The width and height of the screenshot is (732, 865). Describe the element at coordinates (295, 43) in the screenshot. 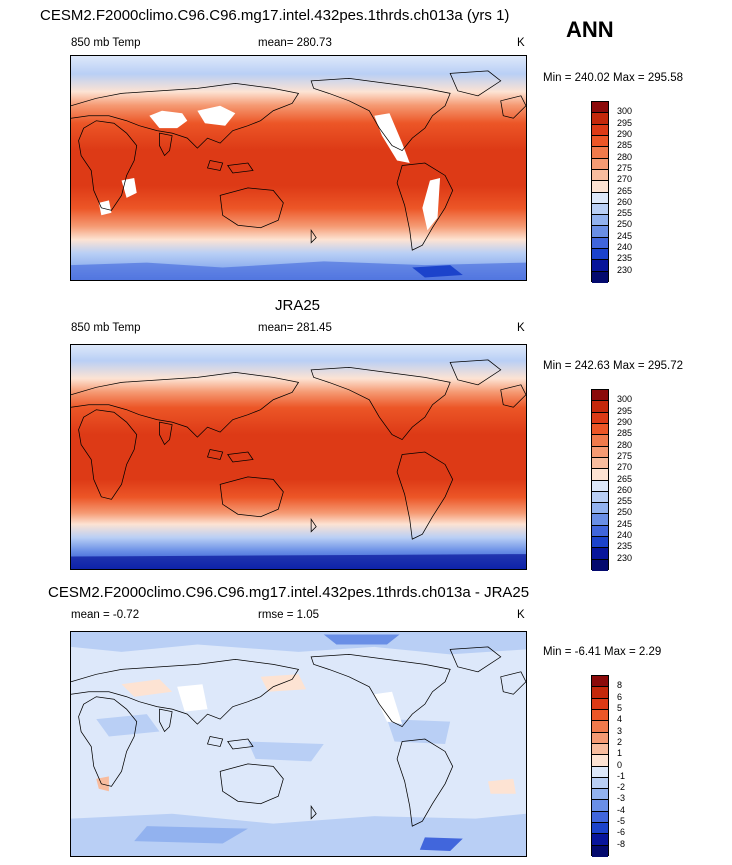

I see `panel1-mean-label: mean= 280.73` at that location.